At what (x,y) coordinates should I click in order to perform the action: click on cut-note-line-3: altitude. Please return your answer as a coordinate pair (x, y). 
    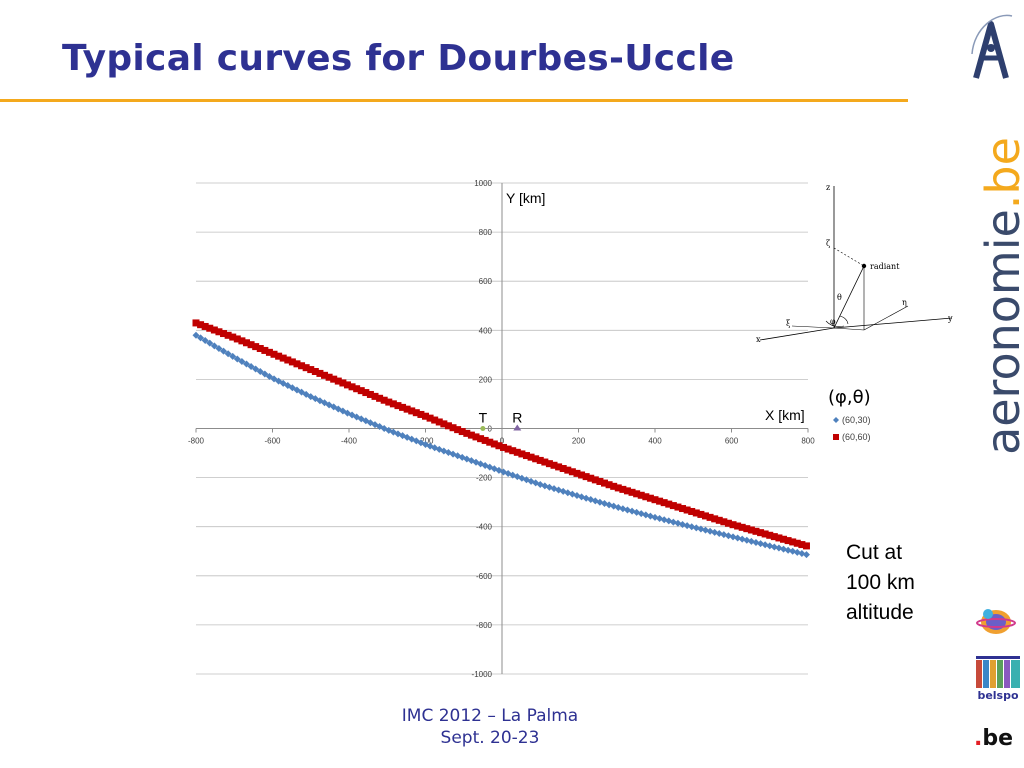
    Looking at the image, I should click on (880, 612).